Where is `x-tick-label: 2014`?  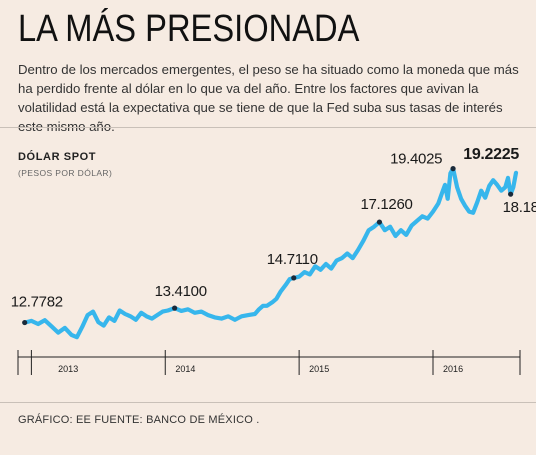
x-tick-label: 2014 is located at coordinates (185, 369).